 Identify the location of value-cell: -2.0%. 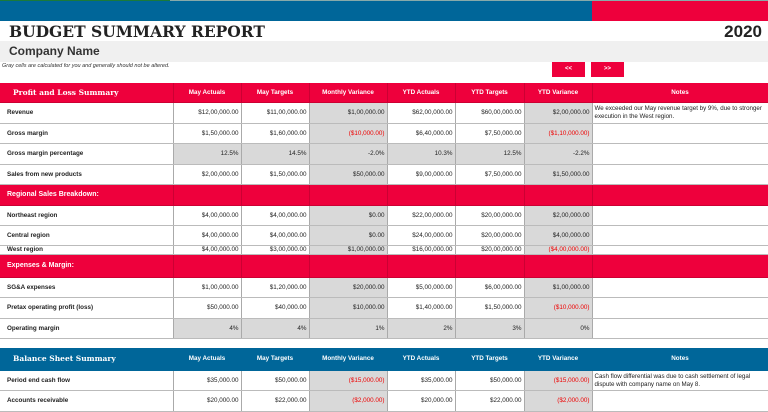
(348, 154).